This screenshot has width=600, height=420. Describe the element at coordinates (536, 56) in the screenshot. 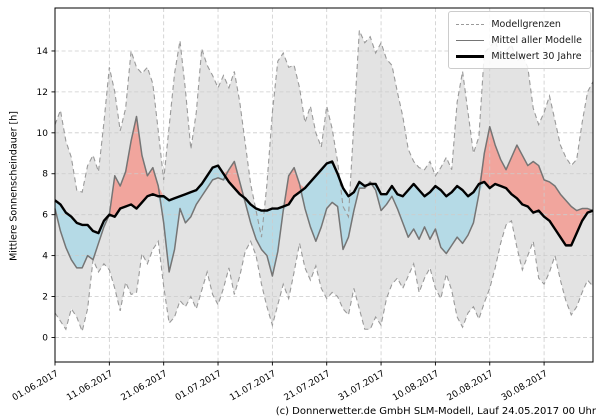

I see `legend-item-label: Mittelwert 30 Jahre` at that location.